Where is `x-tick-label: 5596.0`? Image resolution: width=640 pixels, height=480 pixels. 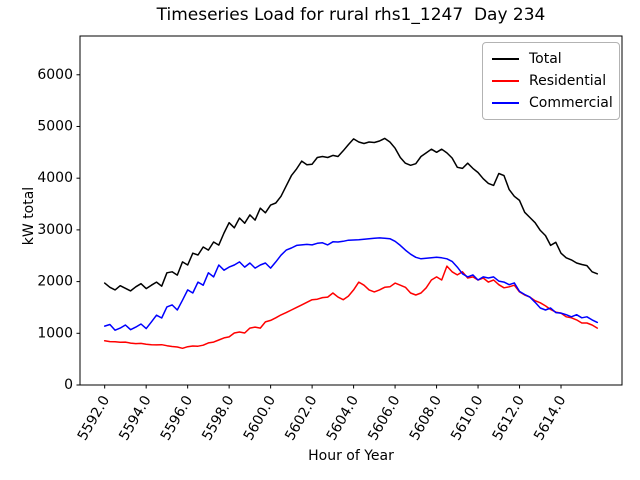 x-tick-label: 5596.0 is located at coordinates (177, 418).